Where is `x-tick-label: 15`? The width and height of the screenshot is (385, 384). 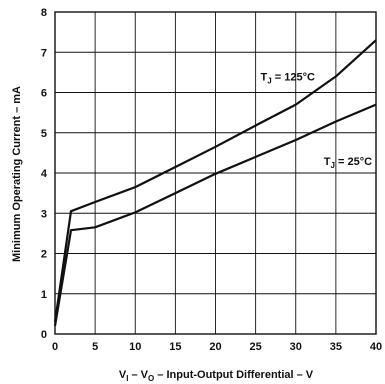 x-tick-label: 15 is located at coordinates (175, 347).